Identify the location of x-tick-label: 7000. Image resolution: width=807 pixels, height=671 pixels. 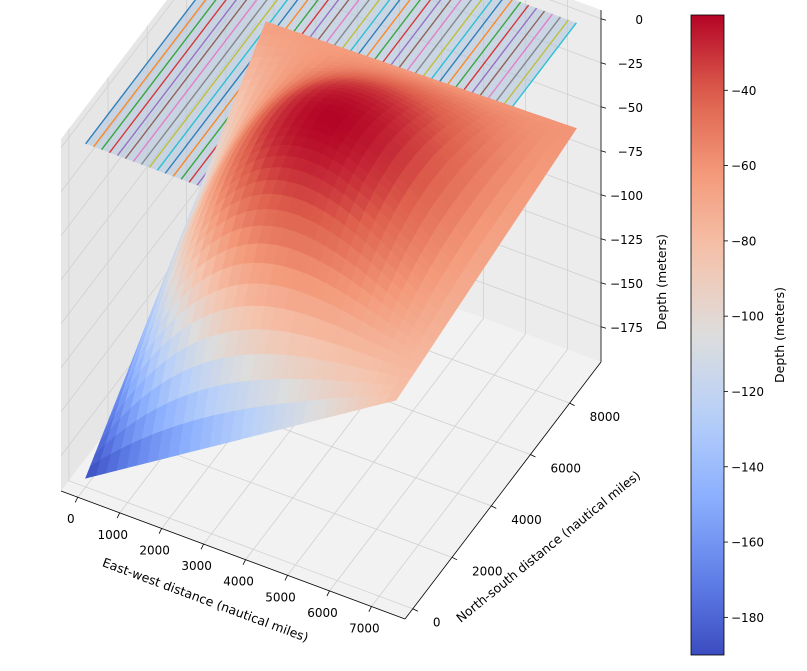
(364, 629).